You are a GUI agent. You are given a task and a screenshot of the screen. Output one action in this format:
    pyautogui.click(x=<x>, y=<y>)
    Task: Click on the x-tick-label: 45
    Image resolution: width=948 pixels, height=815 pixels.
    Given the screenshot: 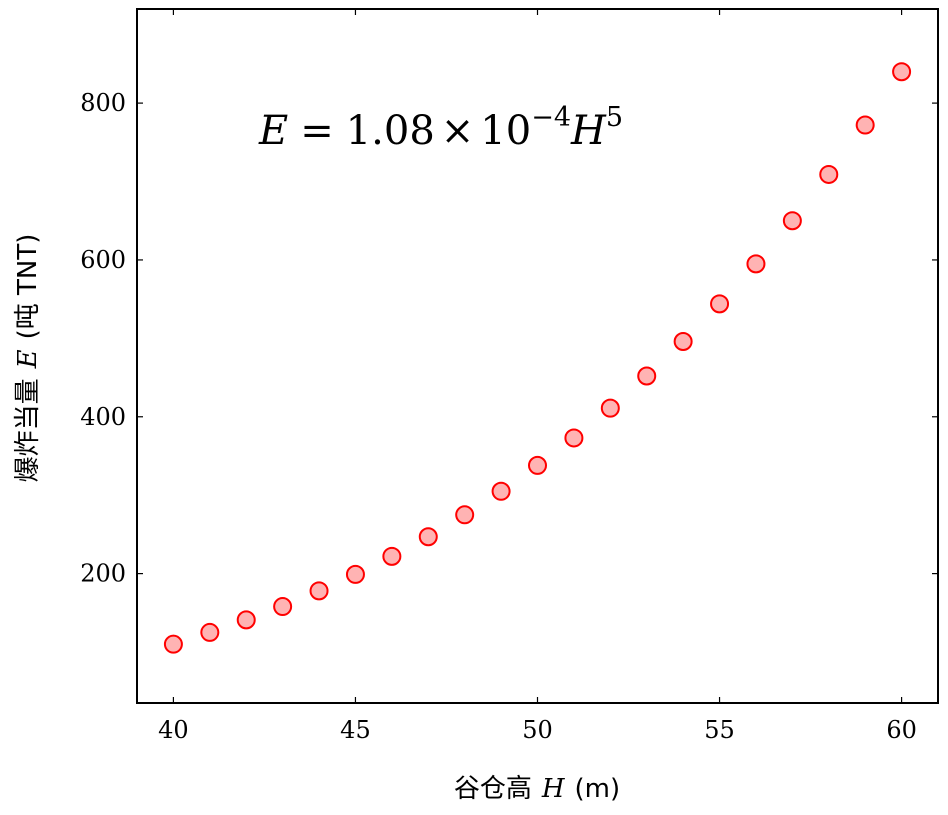 What is the action you would take?
    pyautogui.click(x=355, y=730)
    